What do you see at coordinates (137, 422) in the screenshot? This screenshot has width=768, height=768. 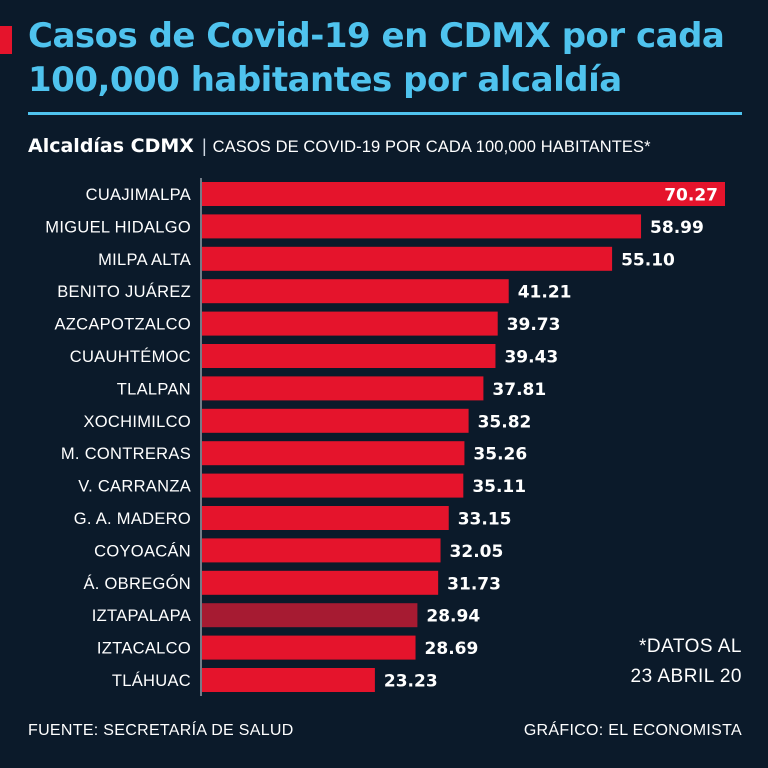 I see `category-label: XOCHIMILCO` at bounding box center [137, 422].